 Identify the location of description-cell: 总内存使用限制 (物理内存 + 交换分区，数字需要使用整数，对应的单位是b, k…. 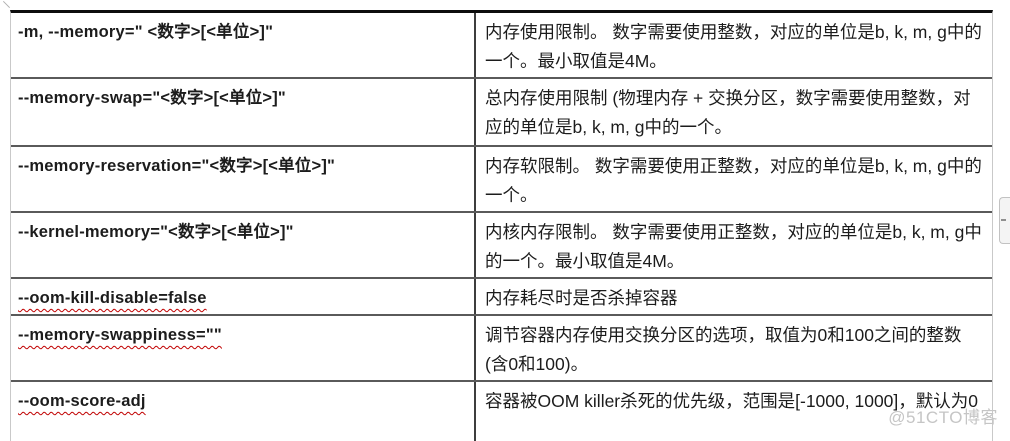
(728, 112).